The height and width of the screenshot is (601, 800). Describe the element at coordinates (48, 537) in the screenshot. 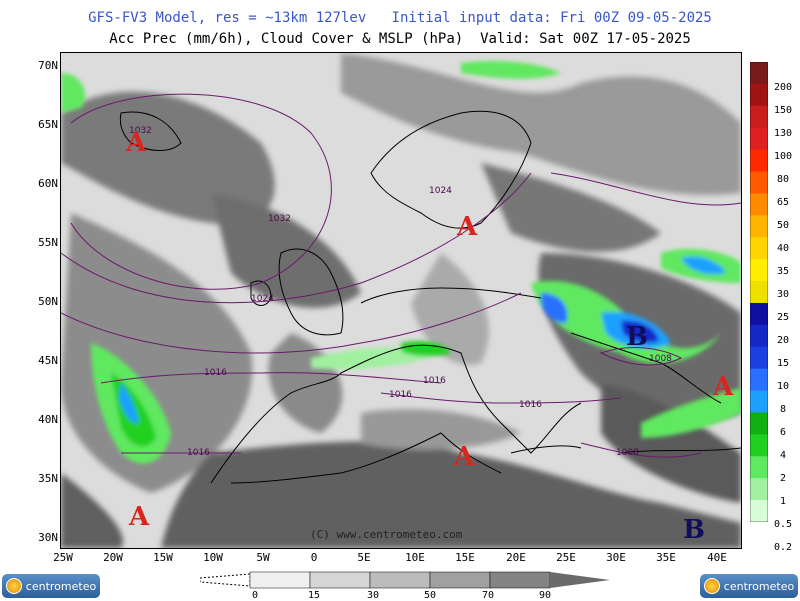

I see `lat-tick-30n: 30N` at that location.